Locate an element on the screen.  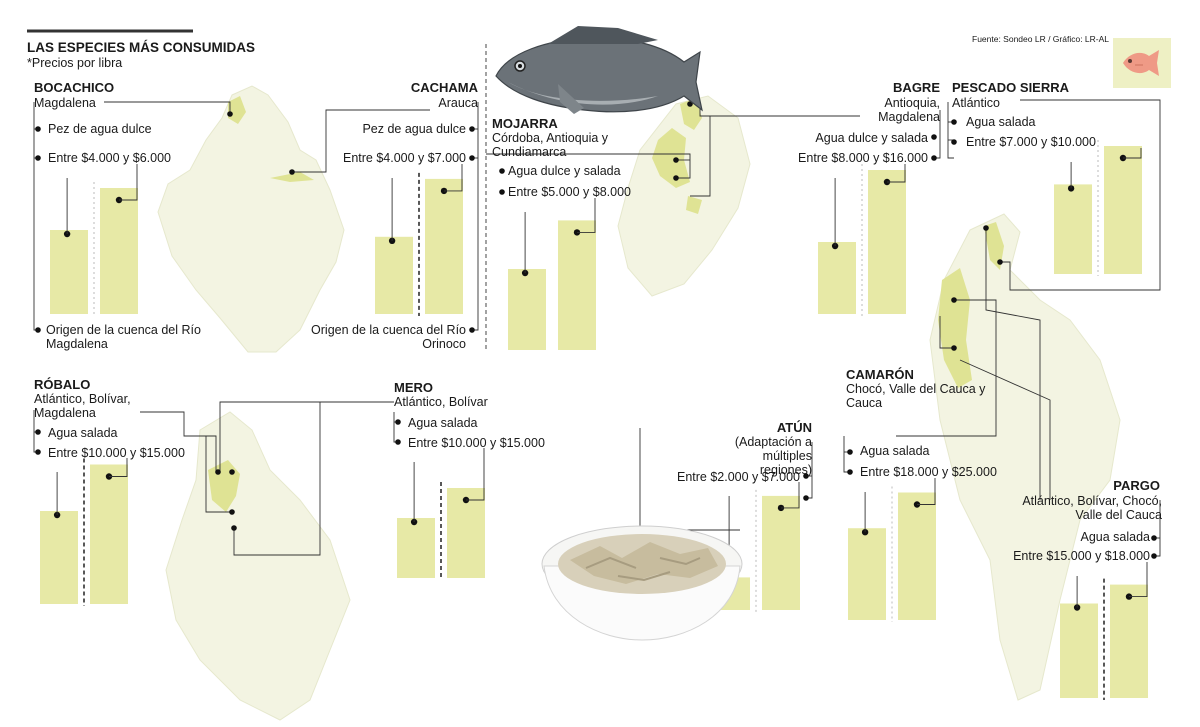
sierra-regions: Atlántico is located at coordinates (976, 103).